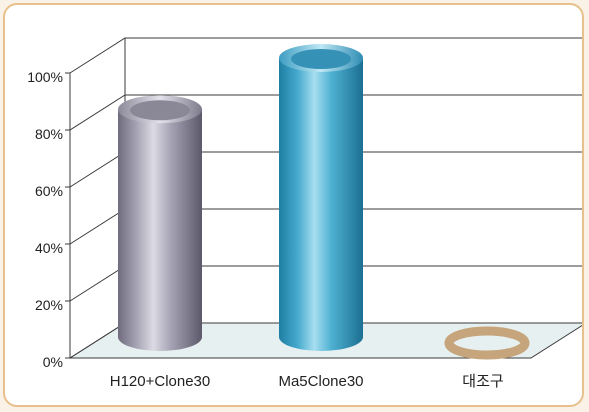  I want to click on x-axis: H120+Clone30 Ma5Clone30 대조구, so click(307, 381).